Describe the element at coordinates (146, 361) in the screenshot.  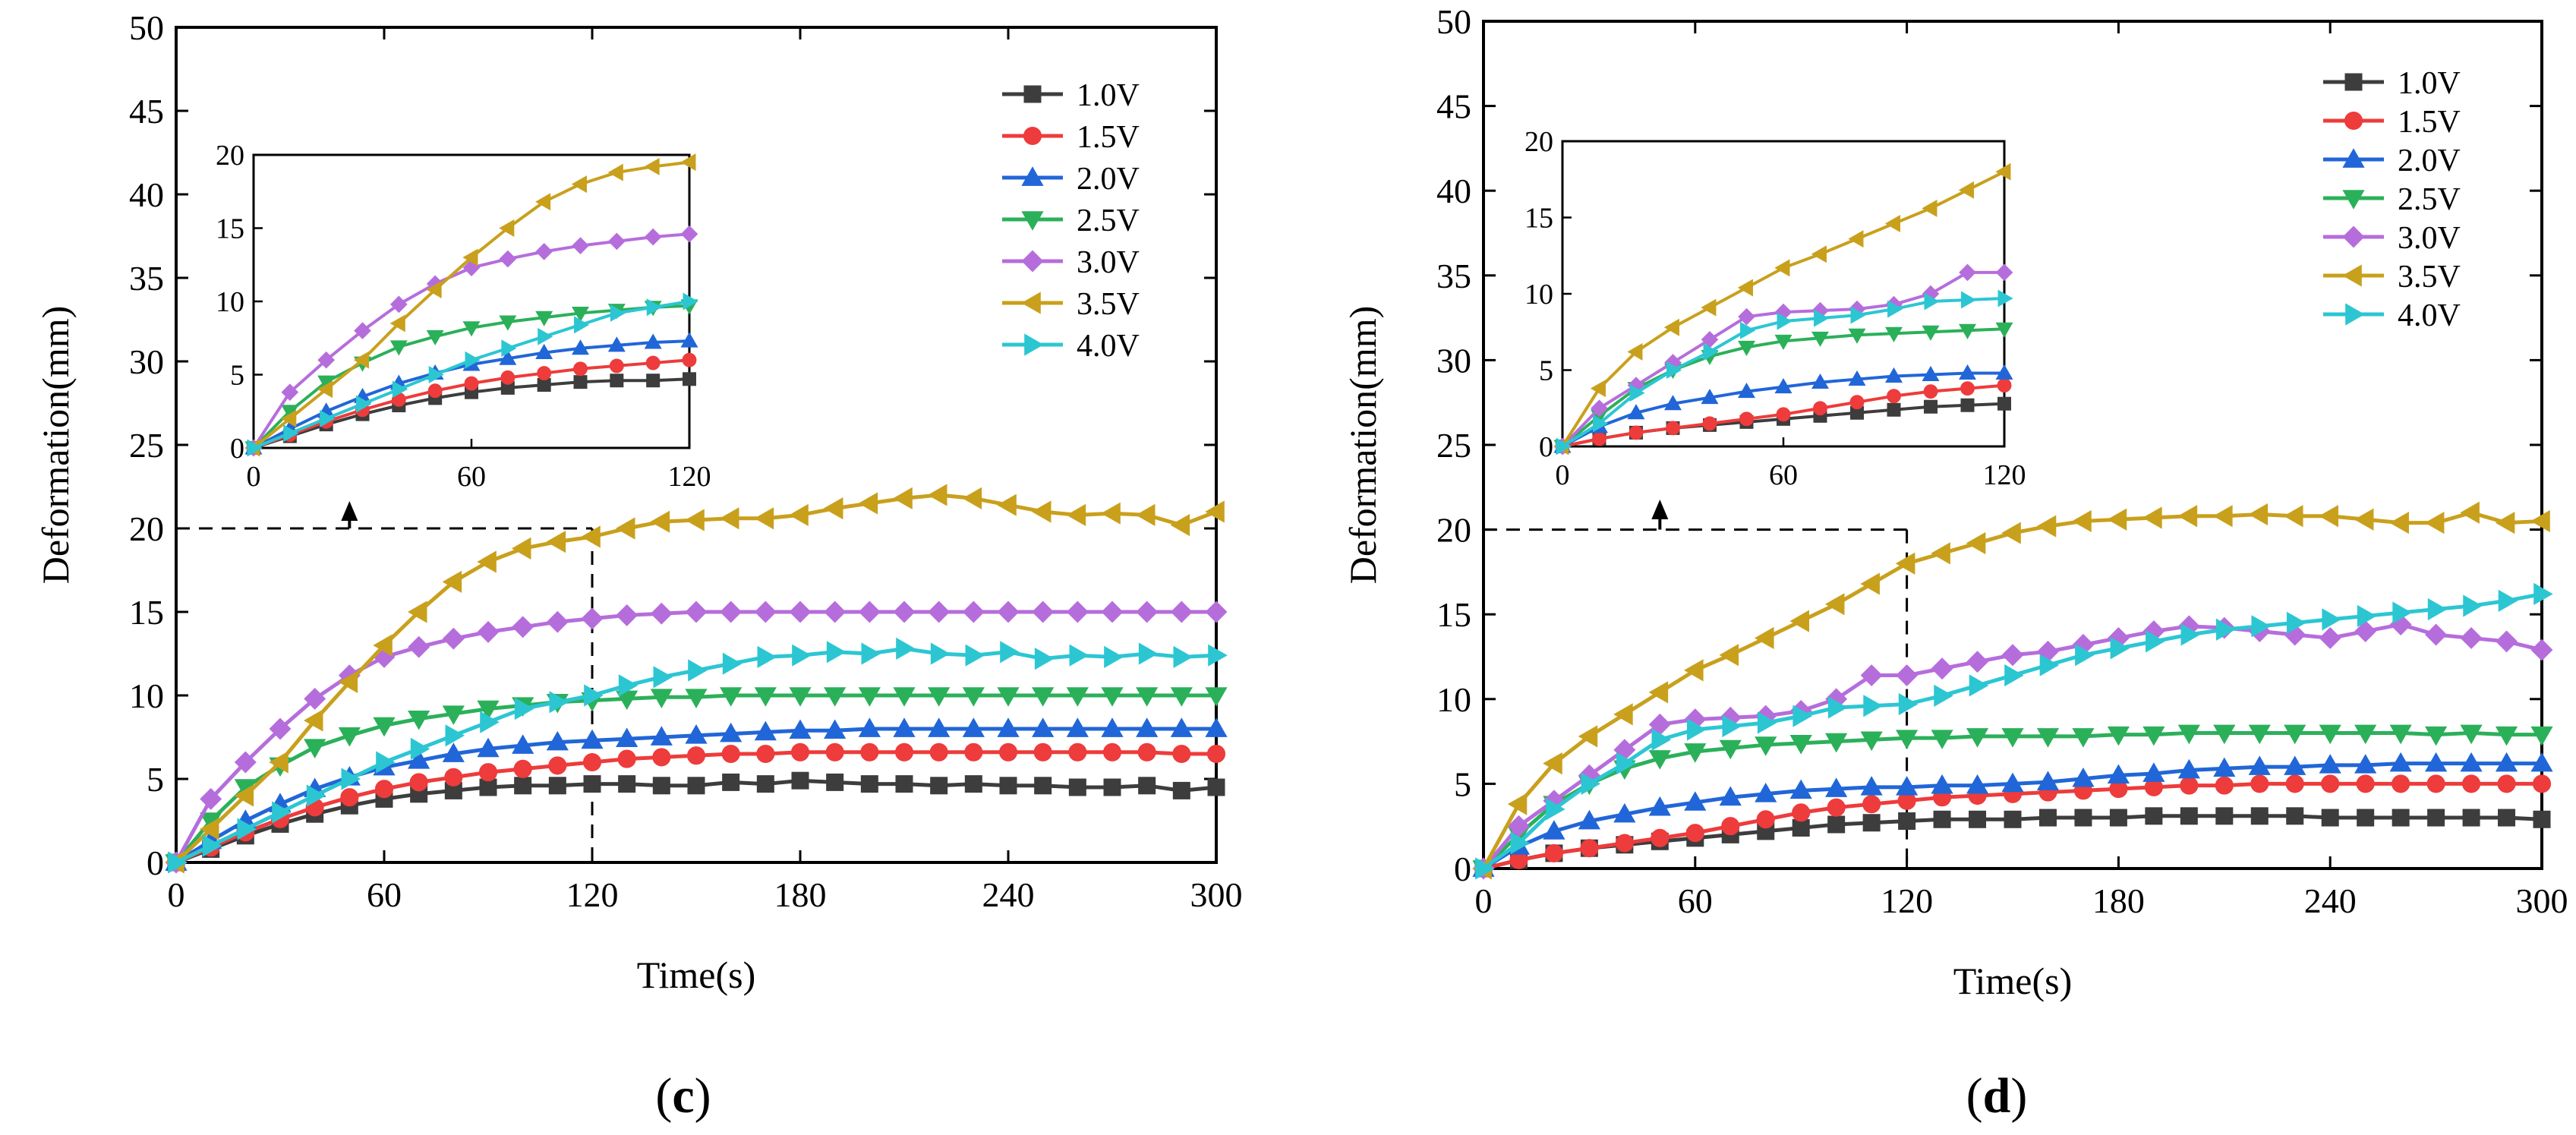
I see `y-tick-label: 30` at that location.